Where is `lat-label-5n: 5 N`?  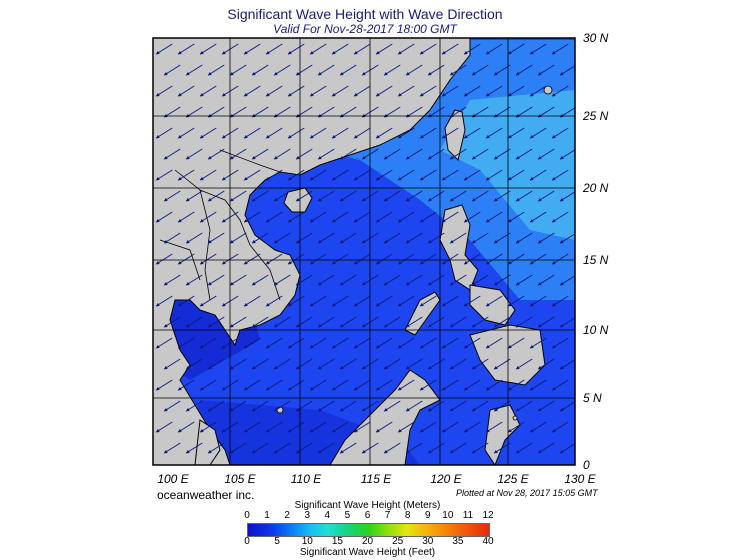 lat-label-5n: 5 N is located at coordinates (592, 398).